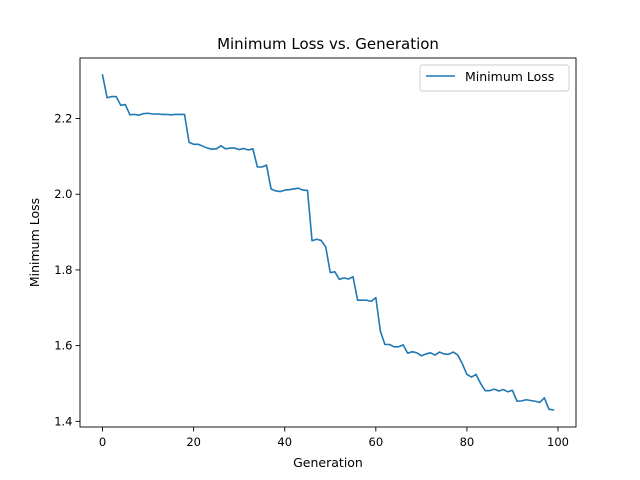  I want to click on y-axis-label: Minimum Loss, so click(34, 242).